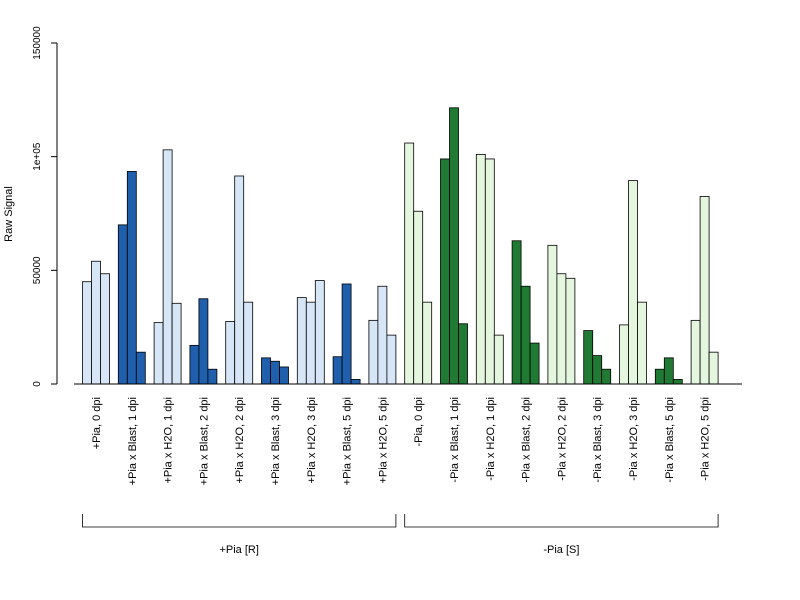  I want to click on group-bracket: -Pia [S], so click(561, 535).